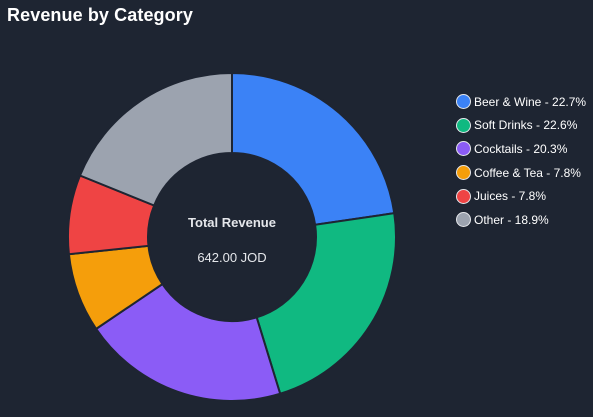 The width and height of the screenshot is (593, 417). Describe the element at coordinates (510, 196) in the screenshot. I see `legend-label: Juices - 7.8%` at that location.